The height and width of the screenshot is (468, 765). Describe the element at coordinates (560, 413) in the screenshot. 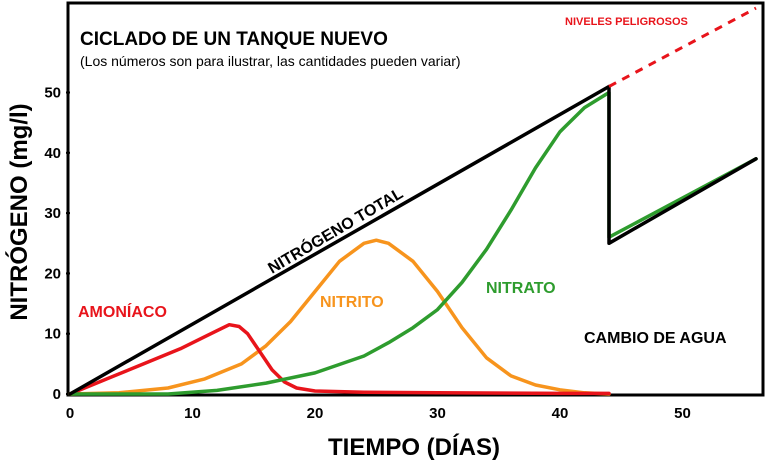

I see `x-tick-label: 40` at that location.